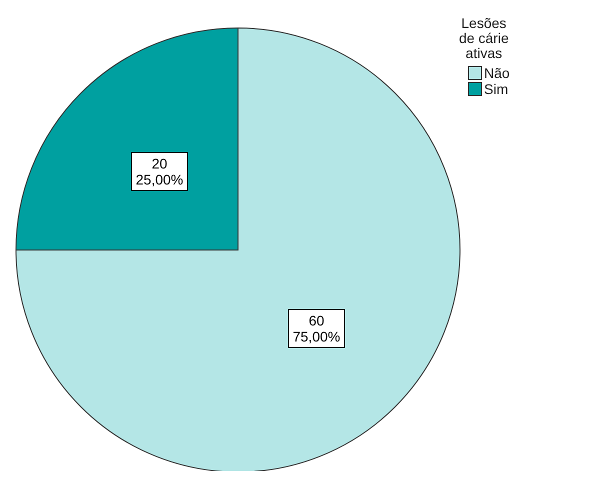 The image size is (594, 479). I want to click on legend-title: Lesões de cárie ativas, so click(484, 38).